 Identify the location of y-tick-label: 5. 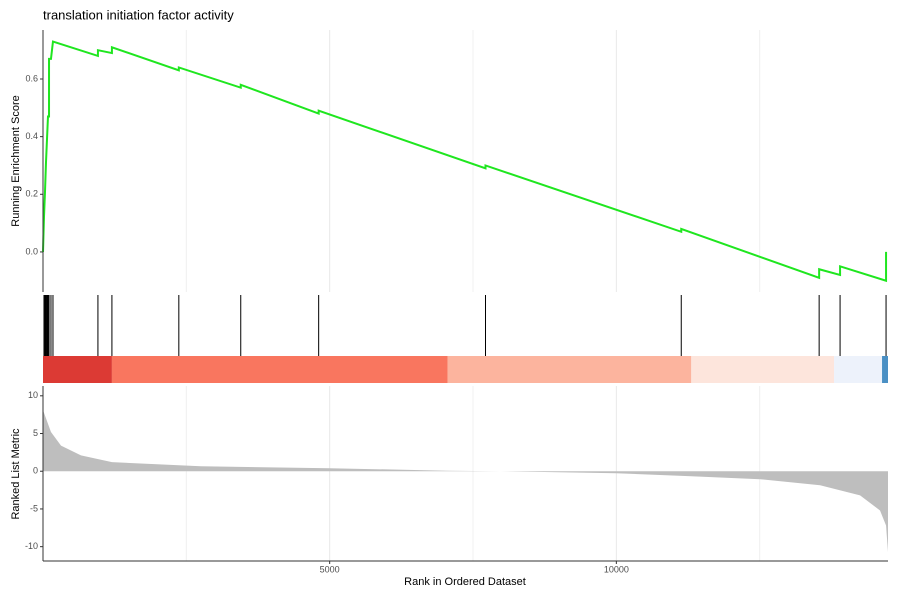
(35, 433).